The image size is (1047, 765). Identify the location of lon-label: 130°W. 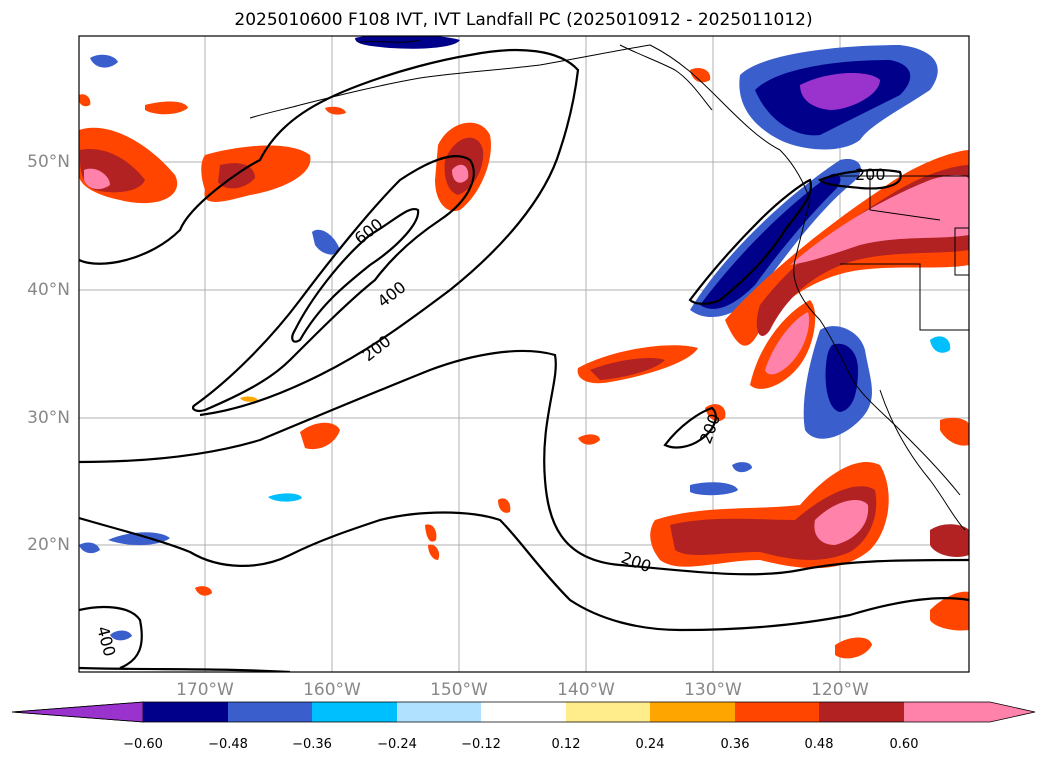
(713, 690).